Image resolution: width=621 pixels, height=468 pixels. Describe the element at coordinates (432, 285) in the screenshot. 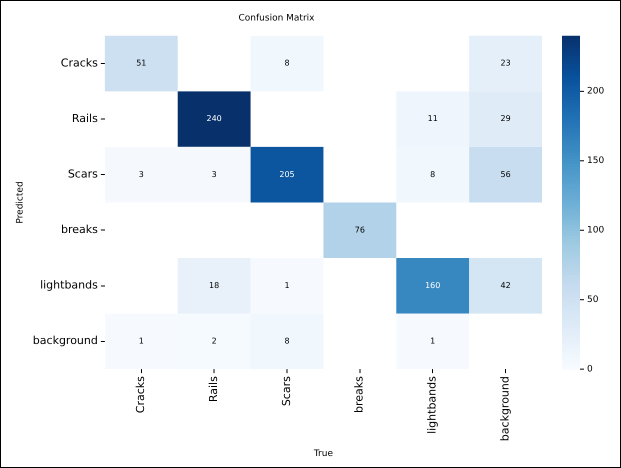

I see `data-label: 160` at that location.